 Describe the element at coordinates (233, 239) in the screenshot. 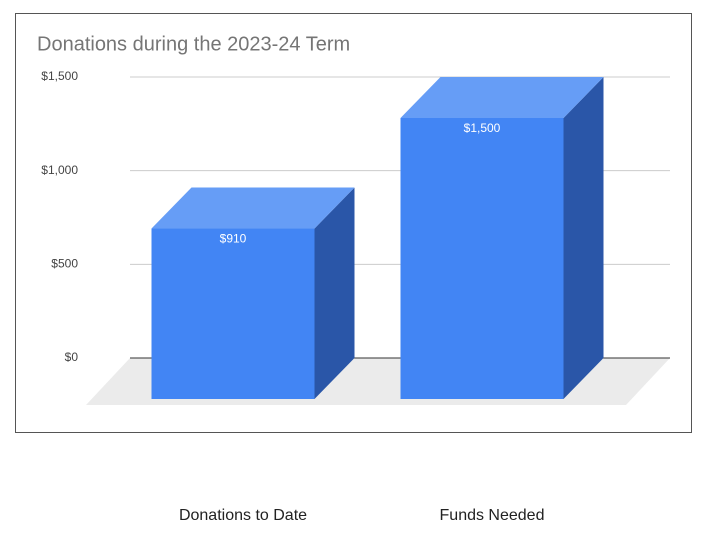

I see `value-label: $910` at that location.